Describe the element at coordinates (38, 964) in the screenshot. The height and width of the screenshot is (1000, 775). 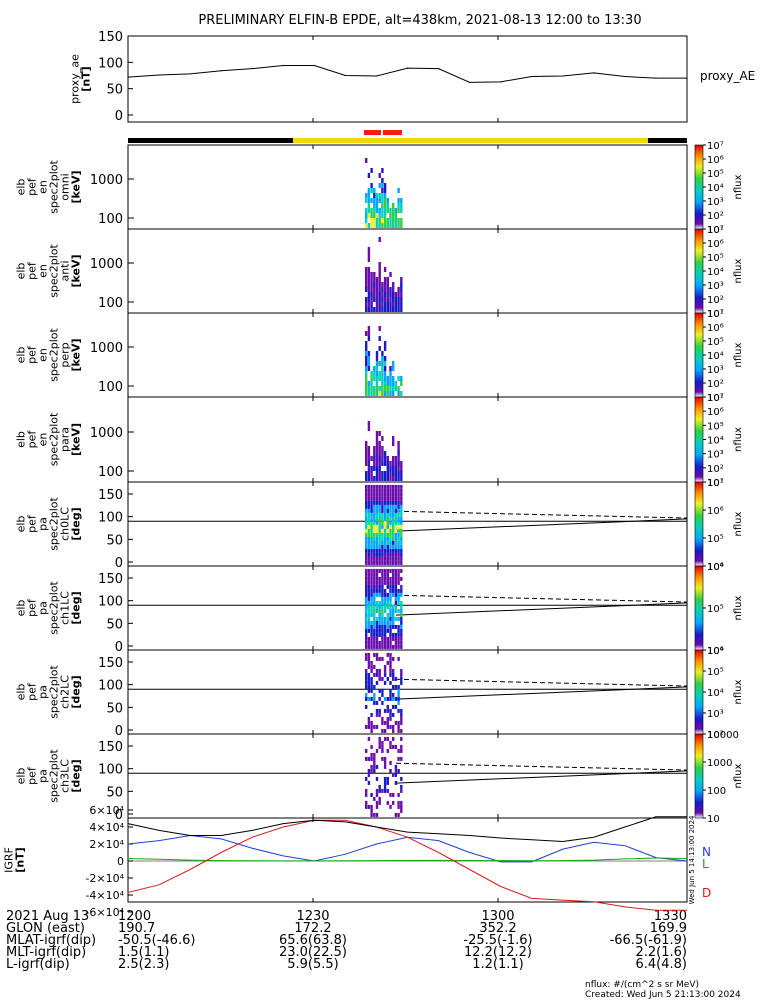
I see `orbit-row-label-4: L-igrf(dip)` at that location.